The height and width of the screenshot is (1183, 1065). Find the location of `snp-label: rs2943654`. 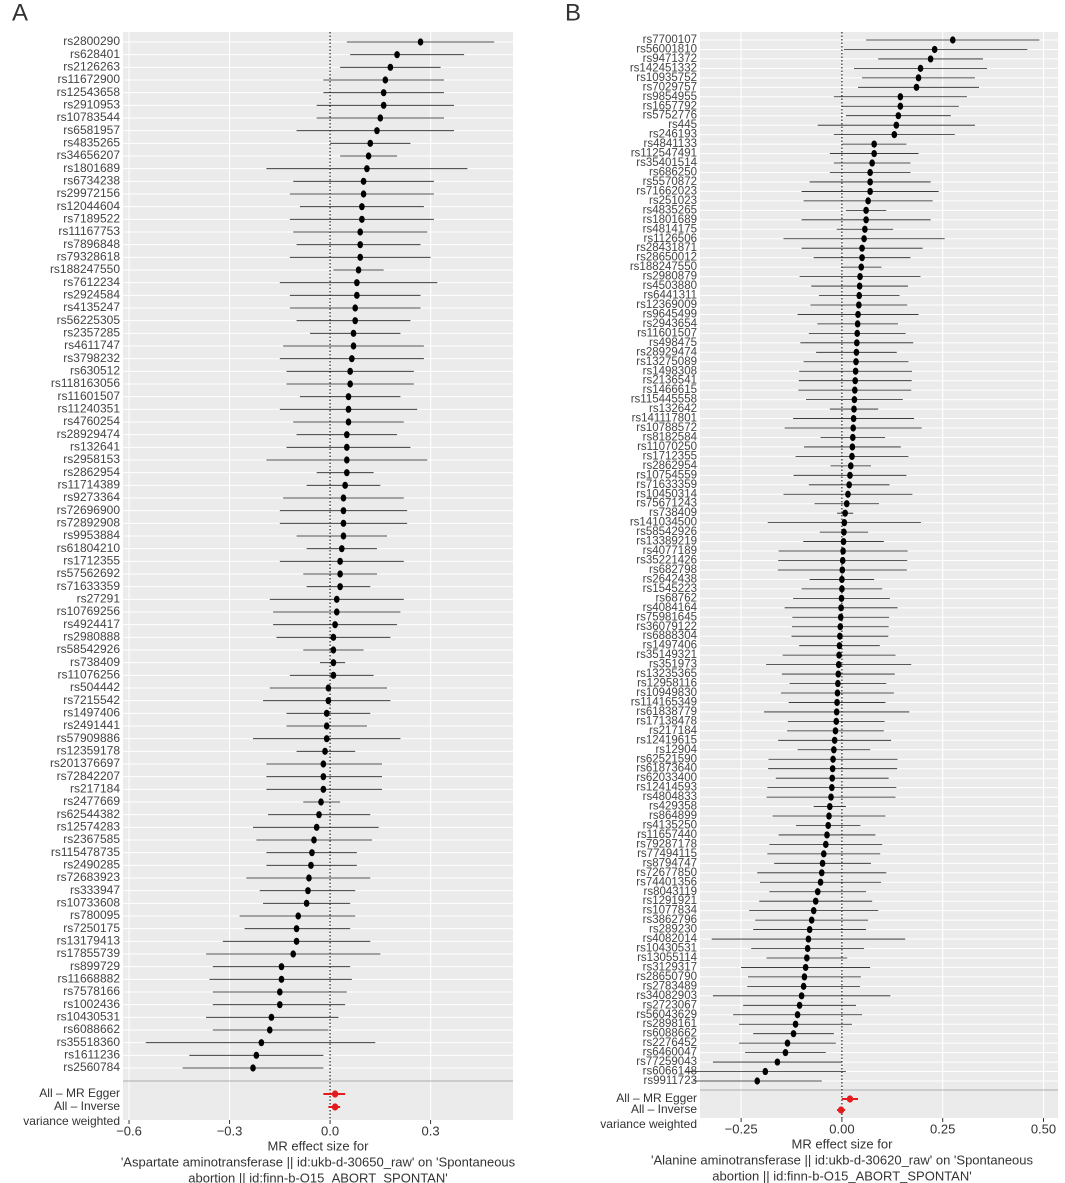

snp-label: rs2943654 is located at coordinates (670, 324).